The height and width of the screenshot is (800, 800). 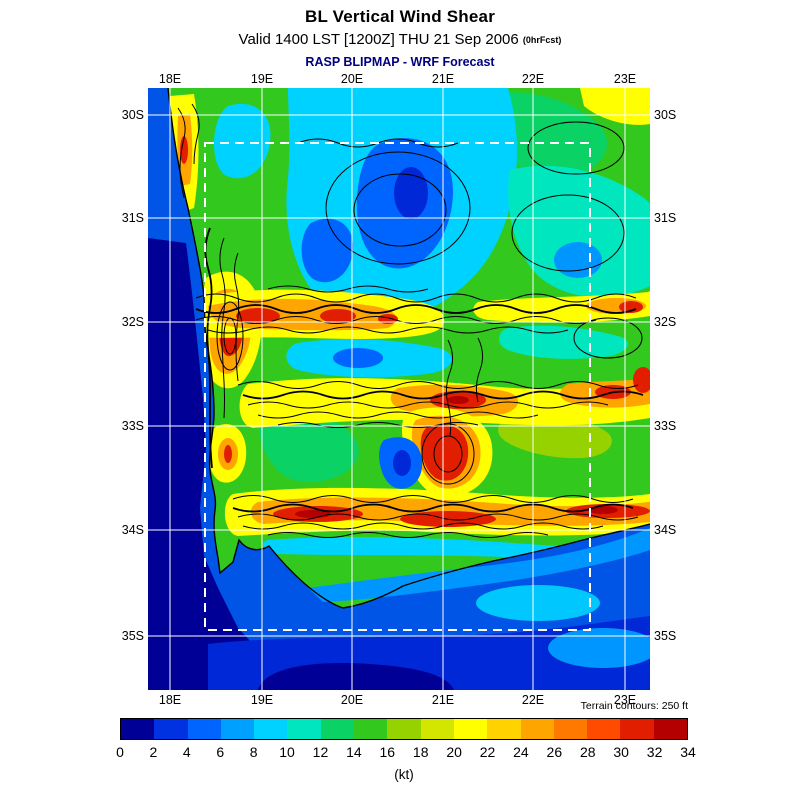 What do you see at coordinates (665, 636) in the screenshot?
I see `y-tick-label-right: 35S` at bounding box center [665, 636].